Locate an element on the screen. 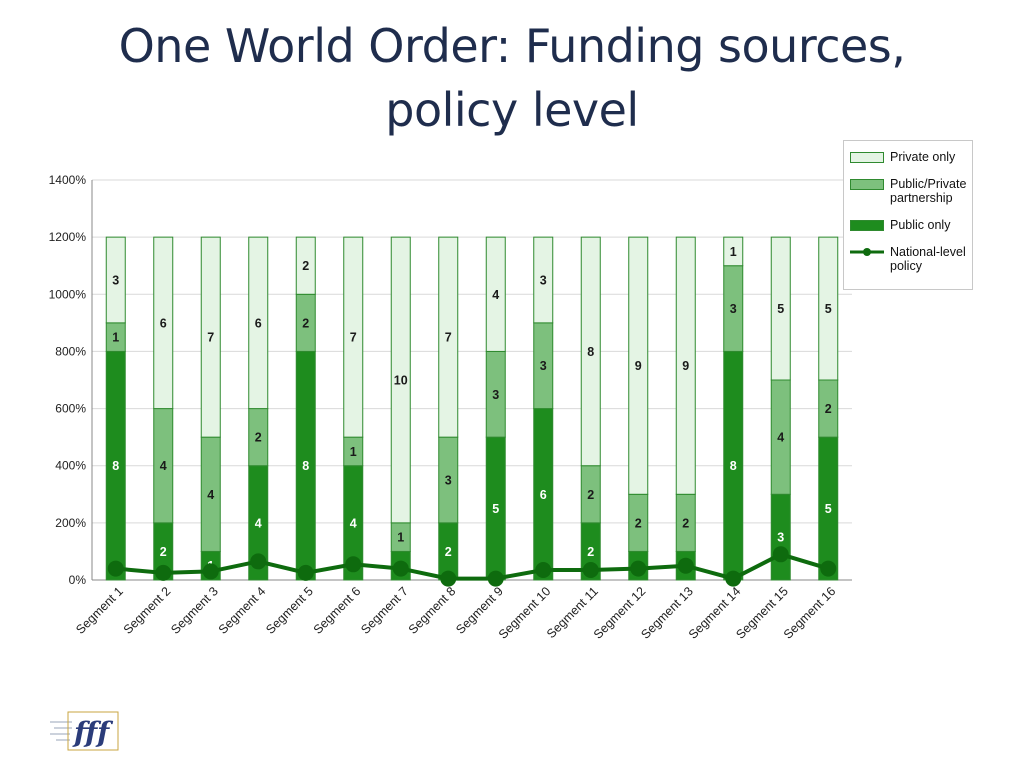 Image resolution: width=1024 pixels, height=768 pixels. y-tick-label: 1400% is located at coordinates (68, 180).